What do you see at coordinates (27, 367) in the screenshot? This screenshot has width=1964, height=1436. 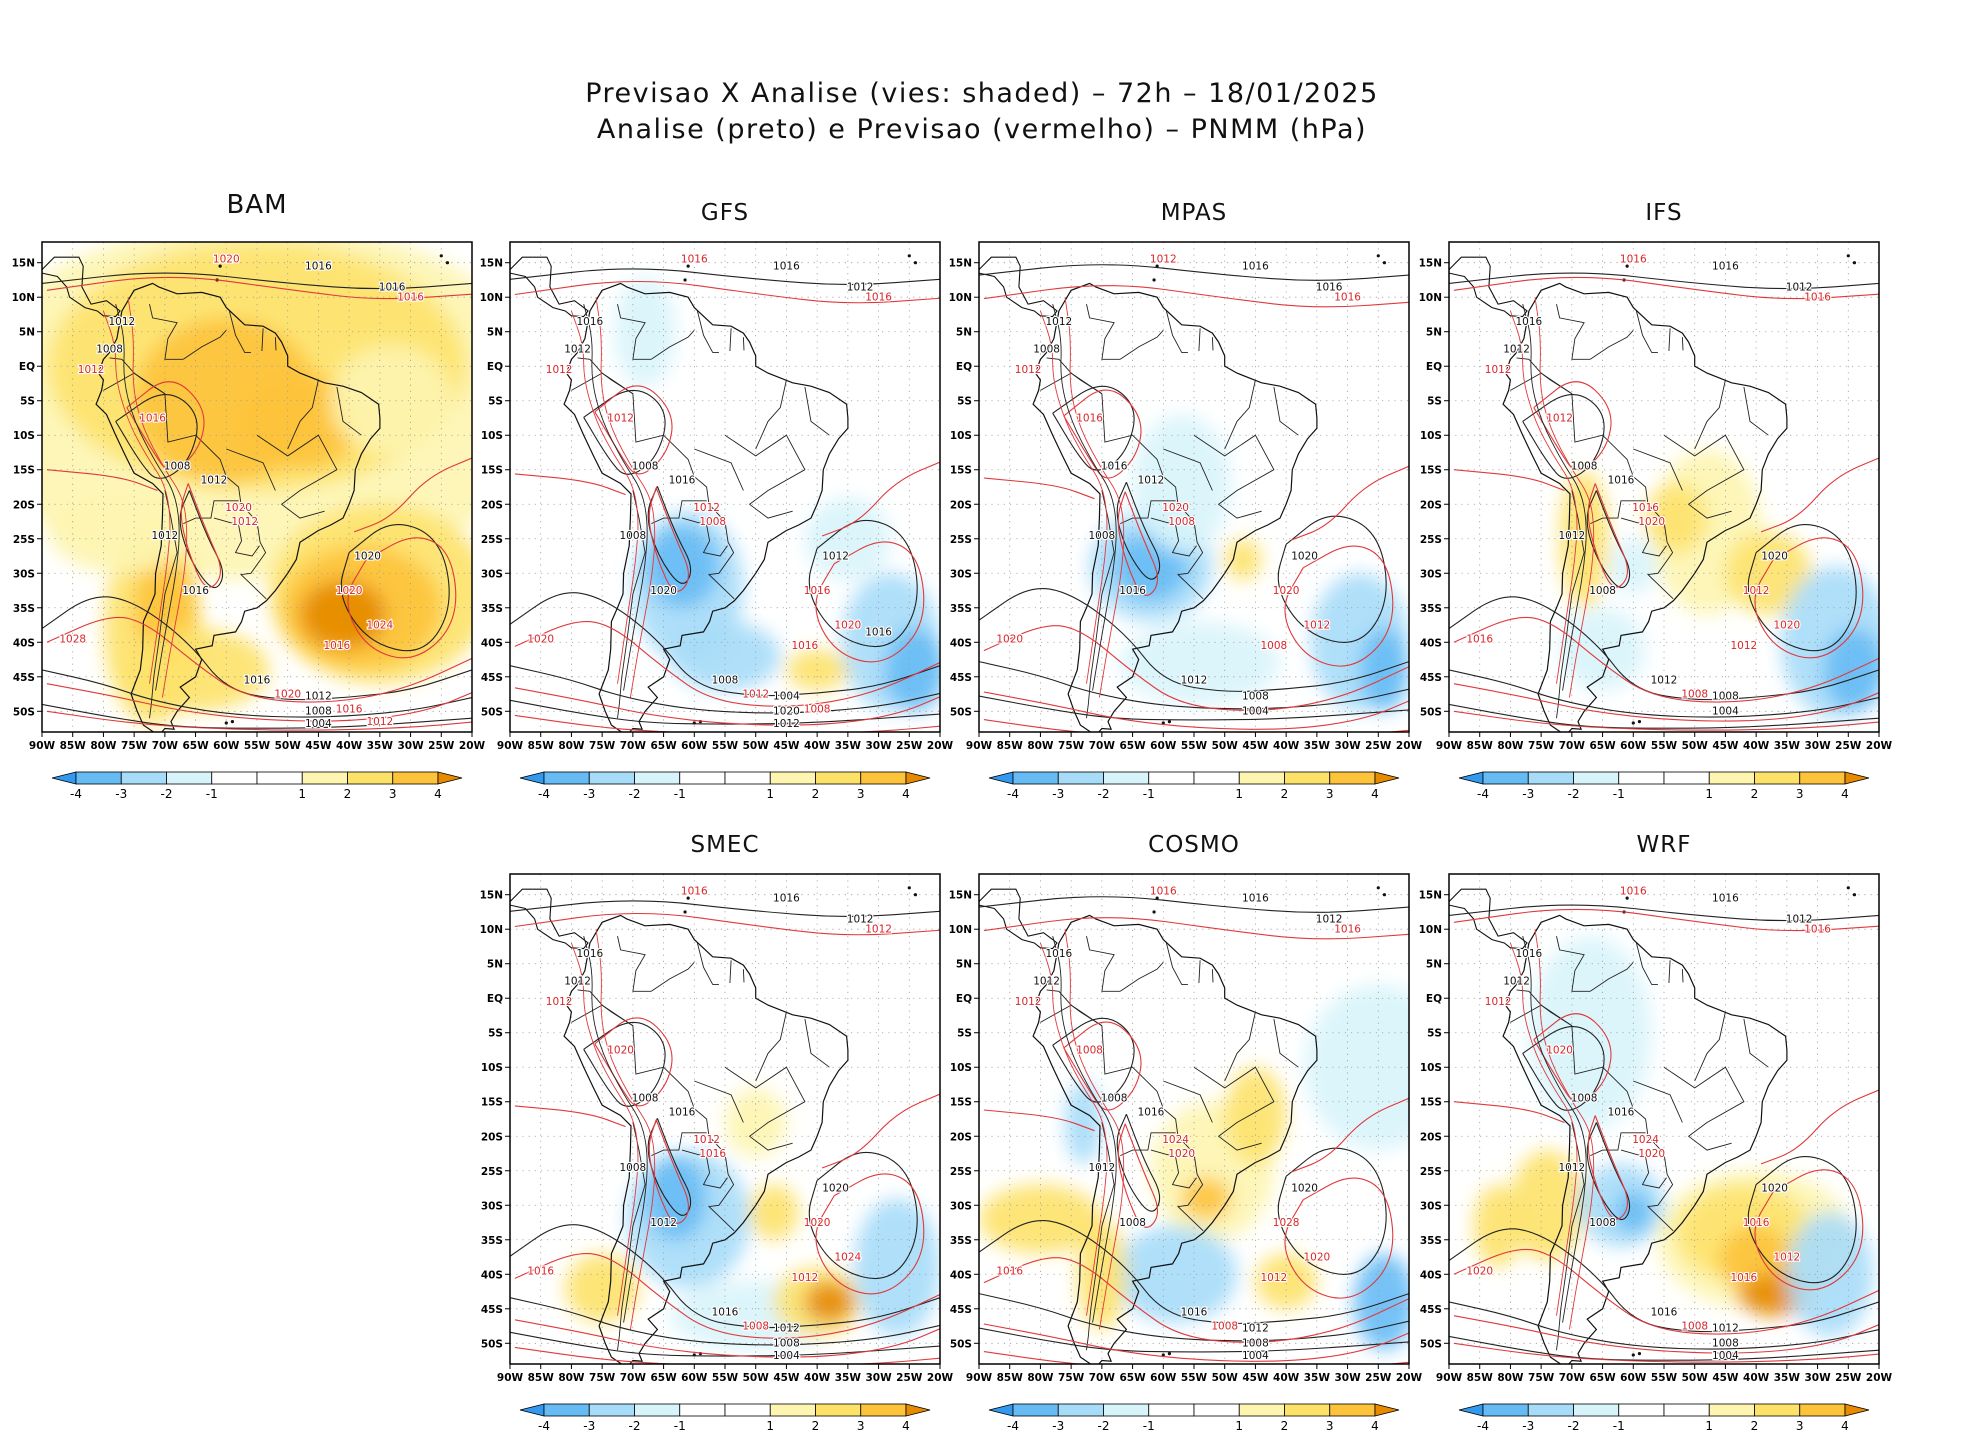 I see `lat-tick-label: EQ` at bounding box center [27, 367].